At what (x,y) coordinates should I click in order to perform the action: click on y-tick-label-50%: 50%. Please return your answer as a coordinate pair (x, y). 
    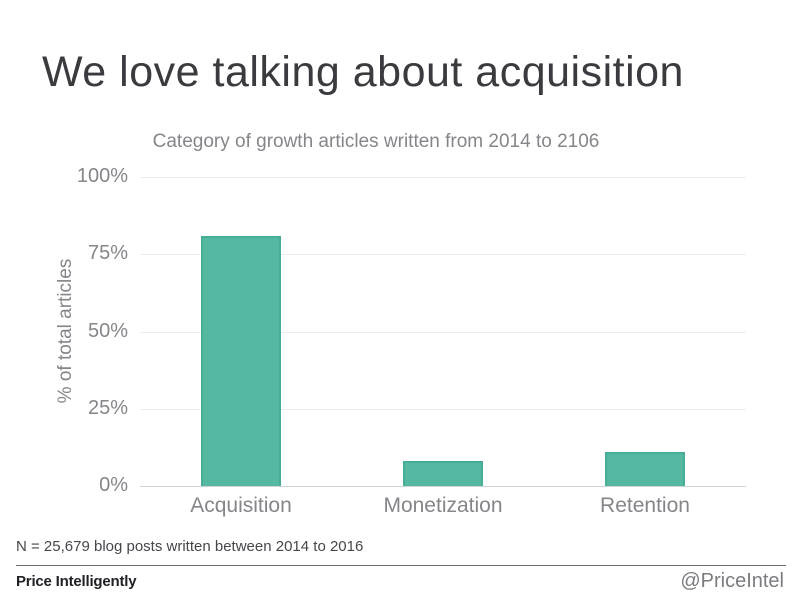
    Looking at the image, I should click on (107, 330).